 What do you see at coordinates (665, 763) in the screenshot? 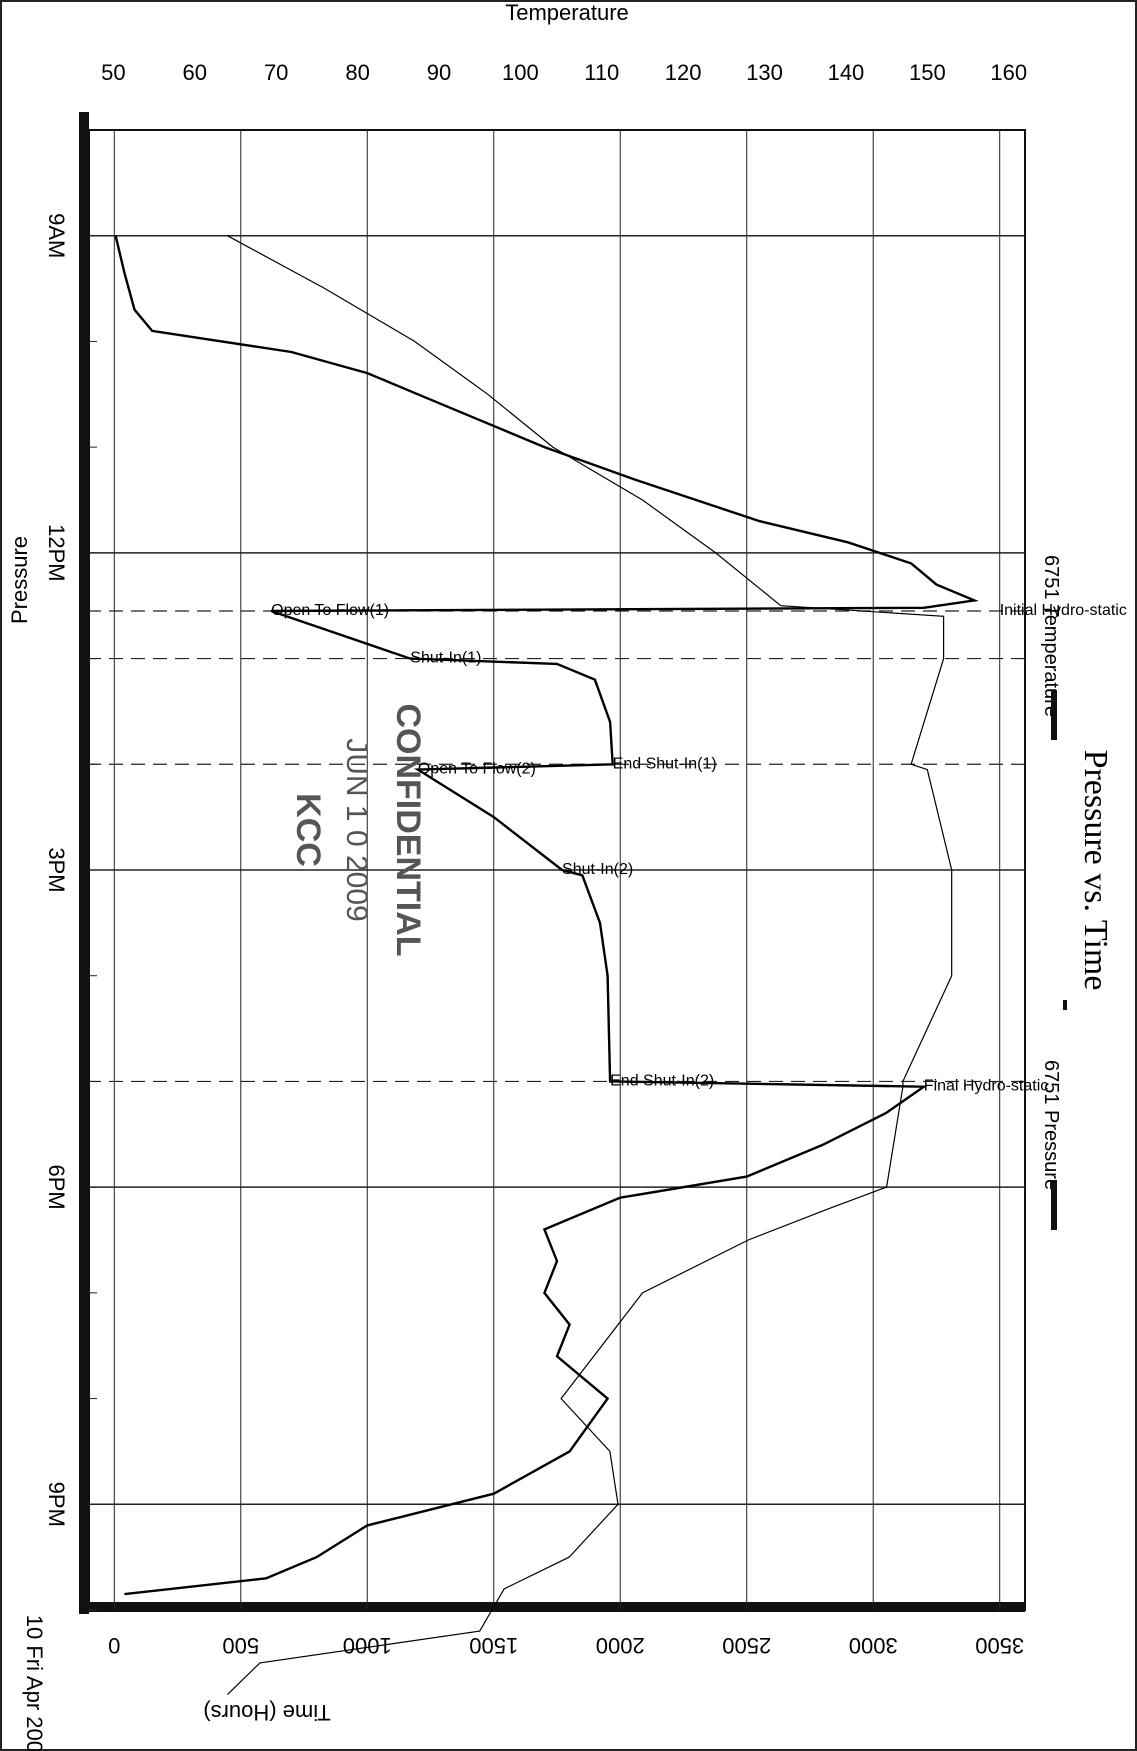
I see `annotation-label: End Shut-In(1)` at bounding box center [665, 763].